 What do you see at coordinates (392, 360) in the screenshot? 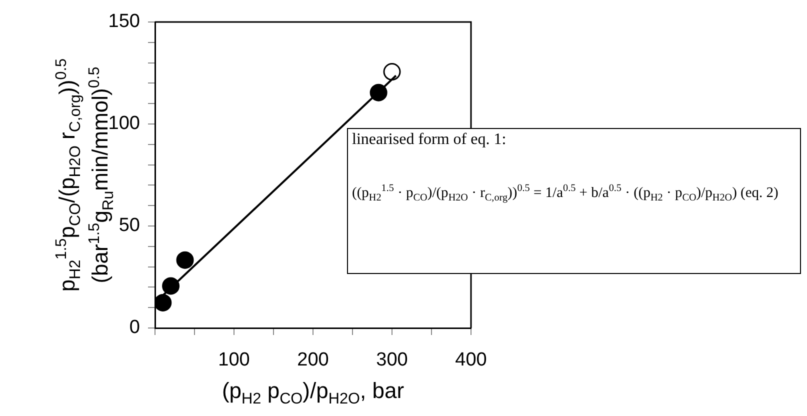
I see `x-tick-label: 300` at bounding box center [392, 360].